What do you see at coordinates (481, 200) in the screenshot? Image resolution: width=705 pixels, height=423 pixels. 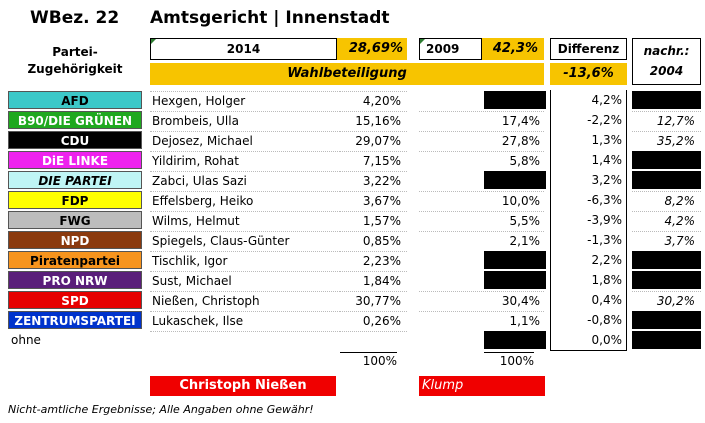 I see `result-2009: 10,0%` at bounding box center [481, 200].